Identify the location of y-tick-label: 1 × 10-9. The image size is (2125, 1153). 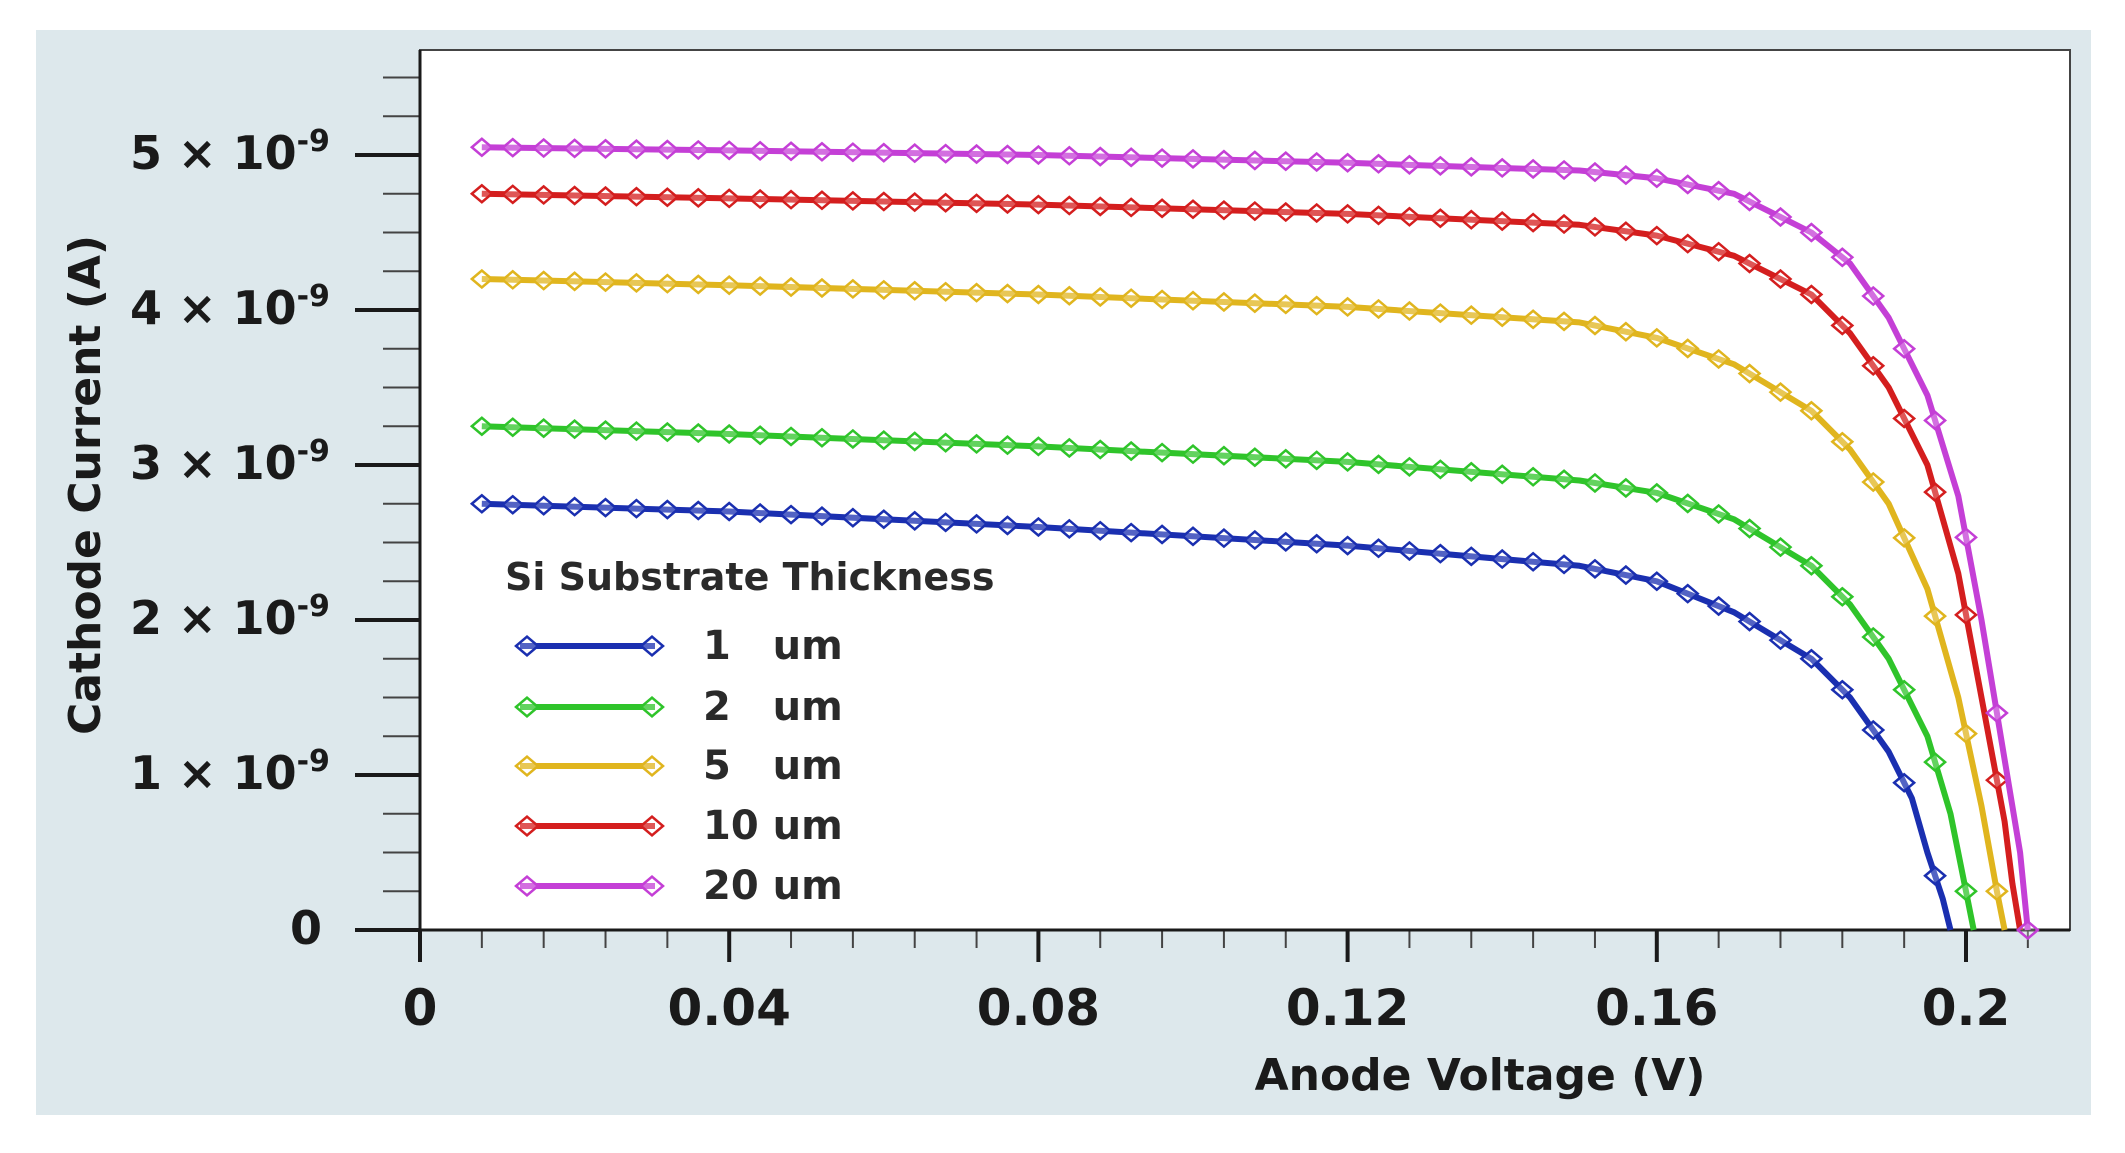
(230, 772).